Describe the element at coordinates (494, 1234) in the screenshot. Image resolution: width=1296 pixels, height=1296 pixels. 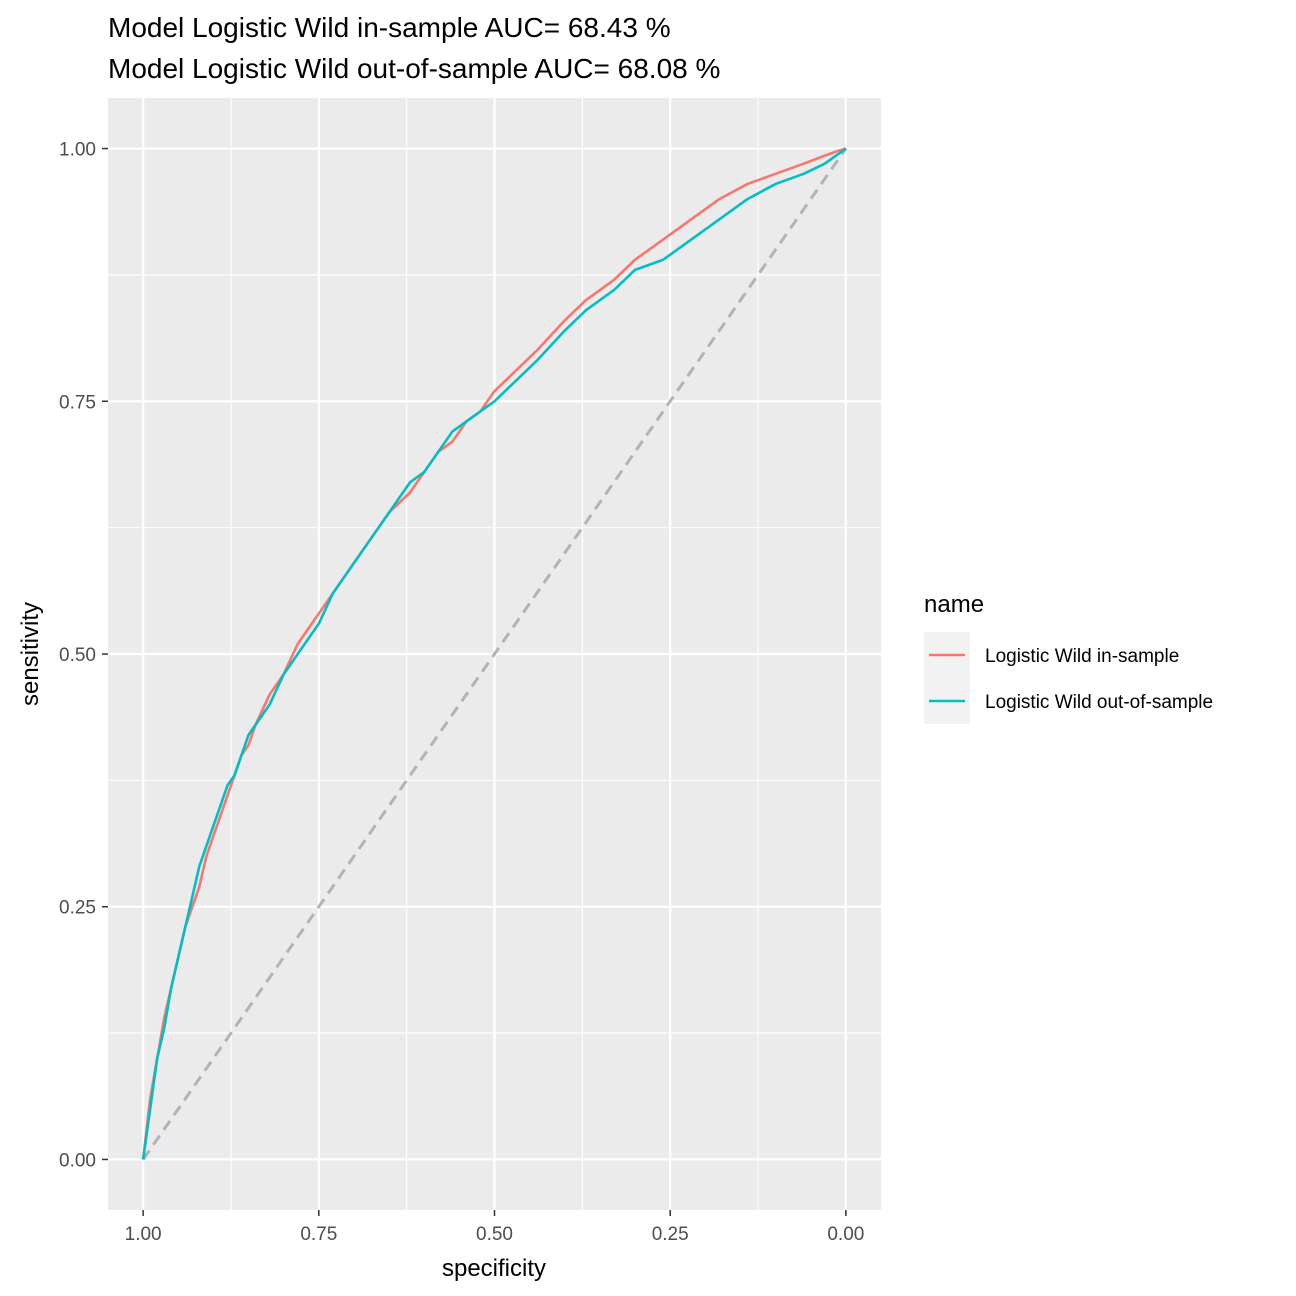
I see `x-tick-label: 0.50` at that location.